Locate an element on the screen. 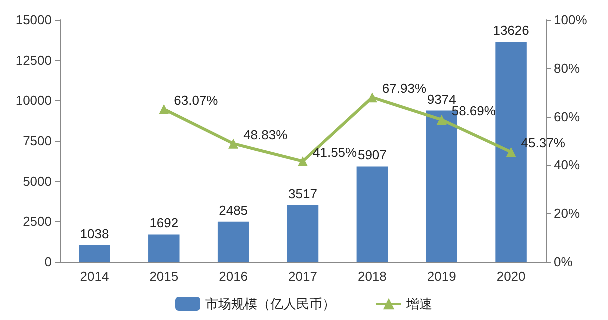  data-label: 63.07% is located at coordinates (196, 100).